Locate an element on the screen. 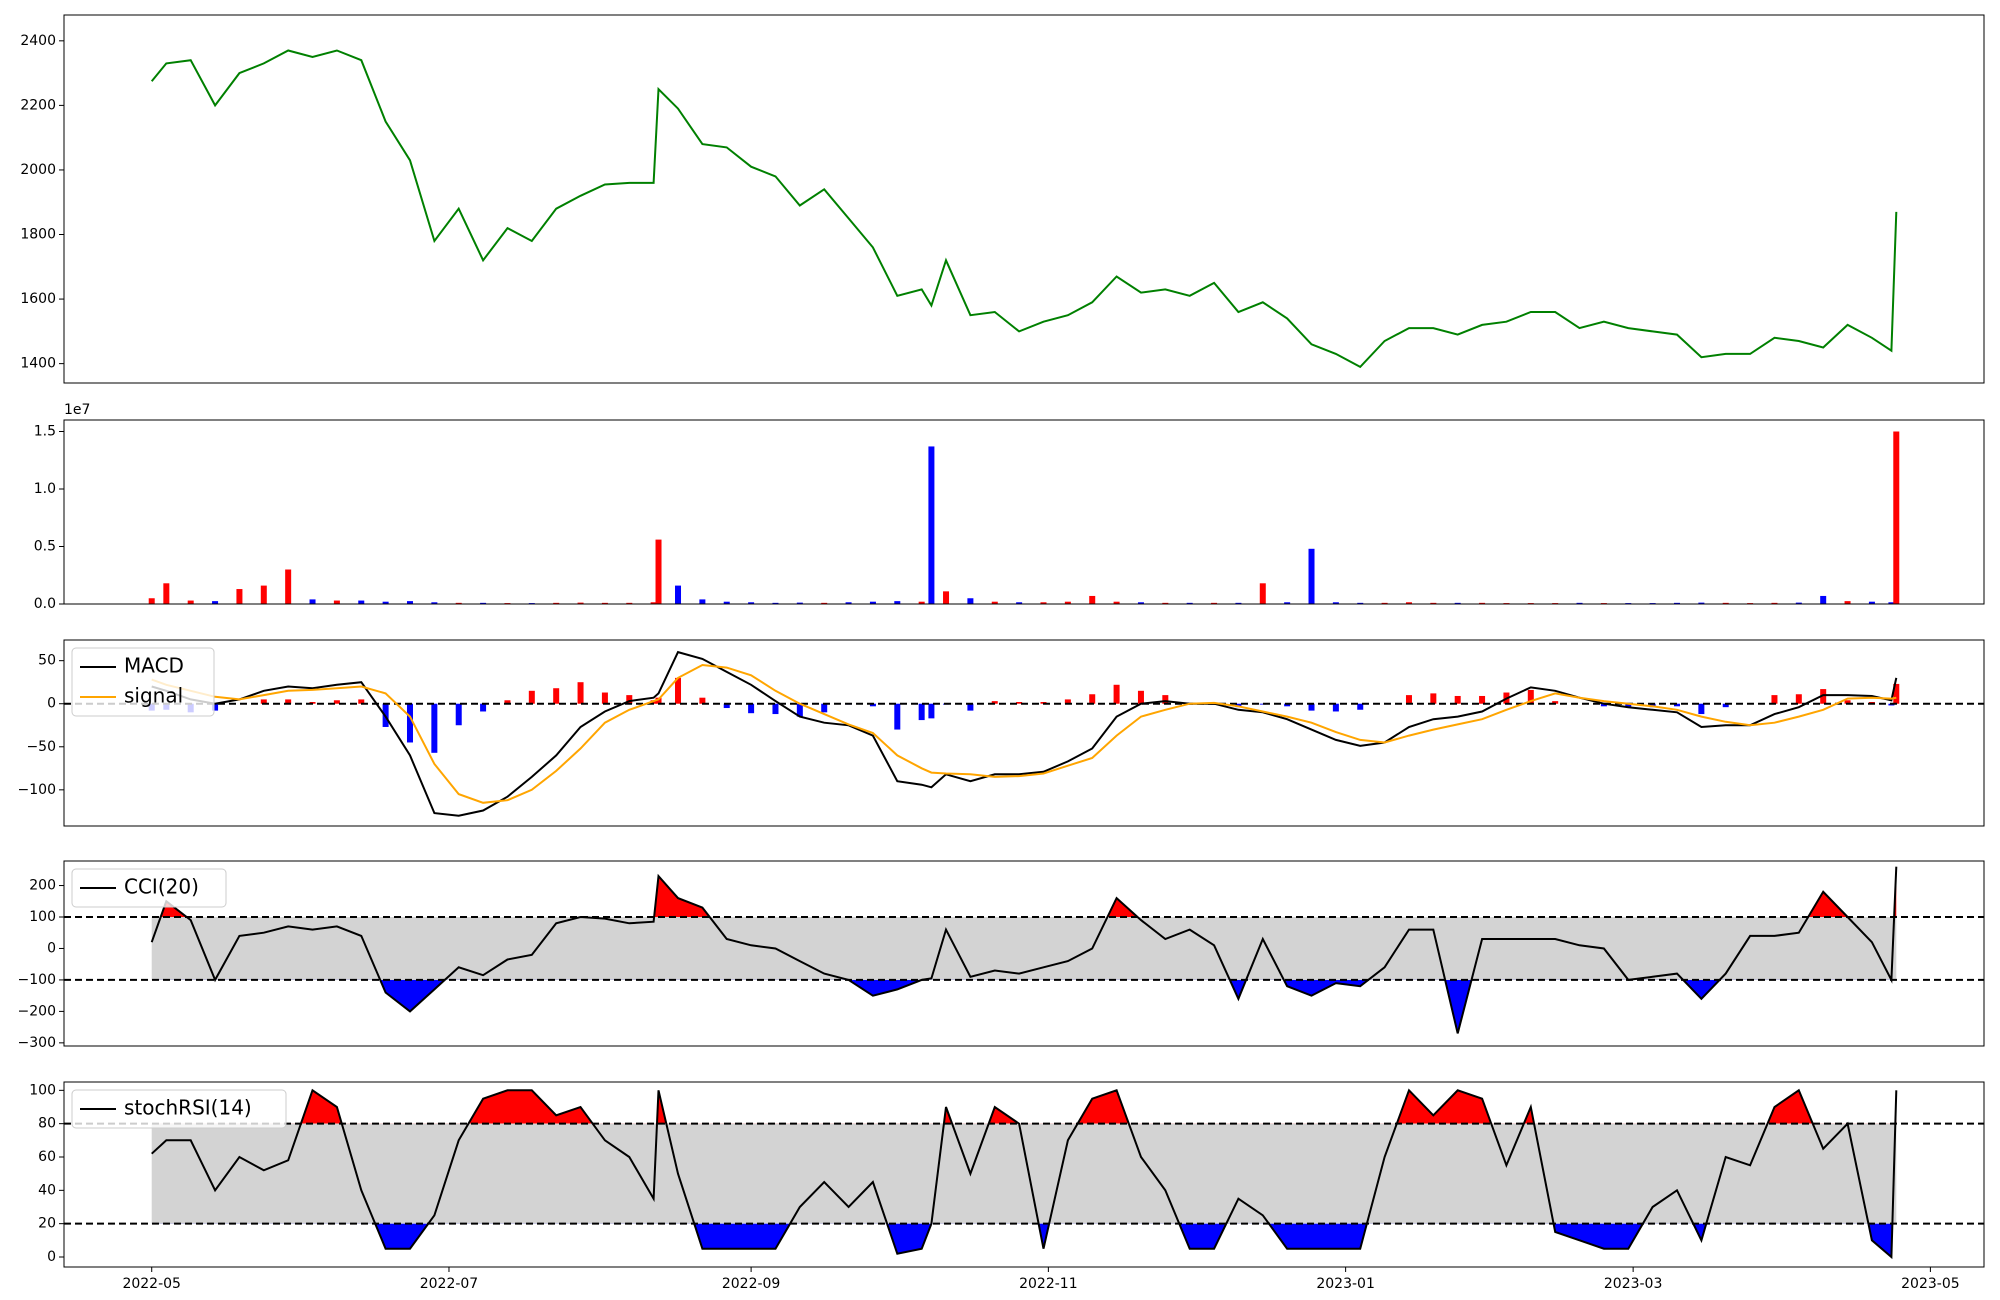  y-tick-label: 40 is located at coordinates (47, 1190).